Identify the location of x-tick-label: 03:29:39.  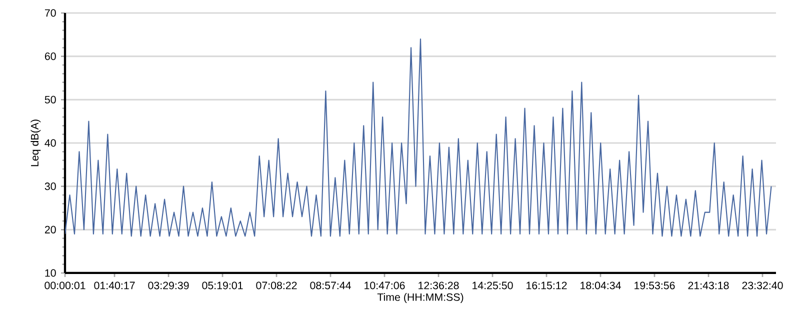
(168, 286).